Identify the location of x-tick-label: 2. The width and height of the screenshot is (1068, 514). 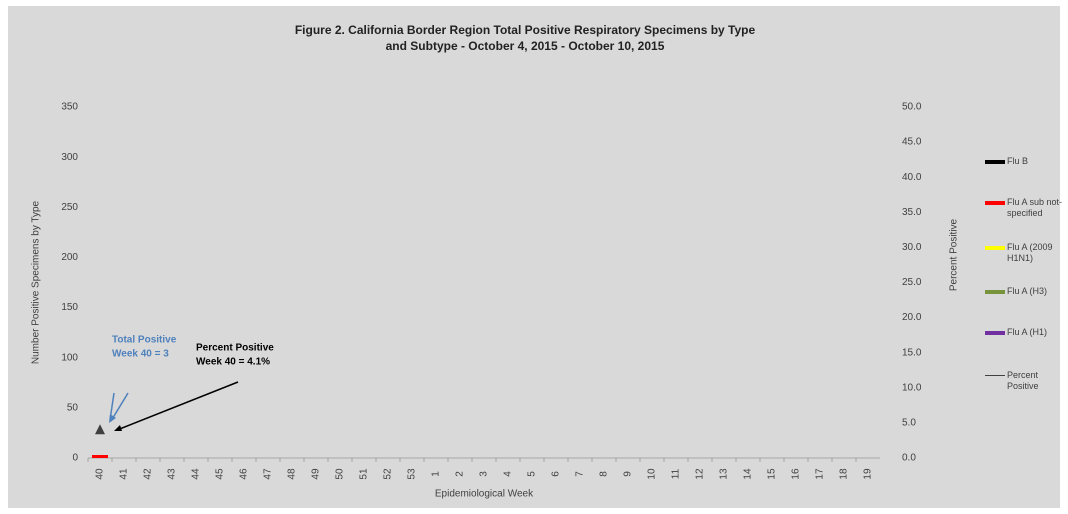
(460, 474).